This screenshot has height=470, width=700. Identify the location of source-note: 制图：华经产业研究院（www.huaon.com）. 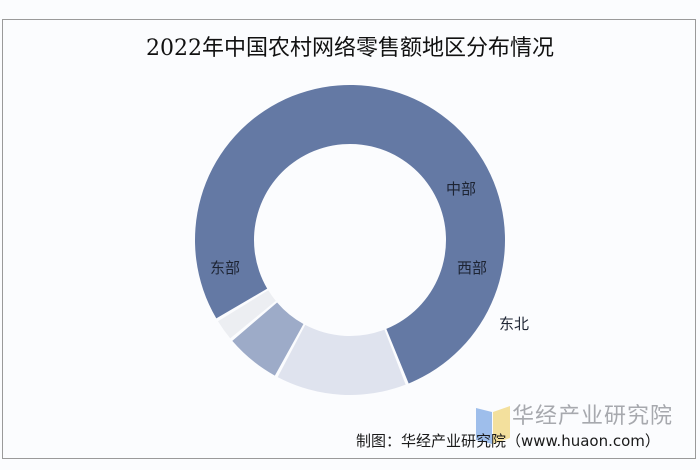
(508, 441).